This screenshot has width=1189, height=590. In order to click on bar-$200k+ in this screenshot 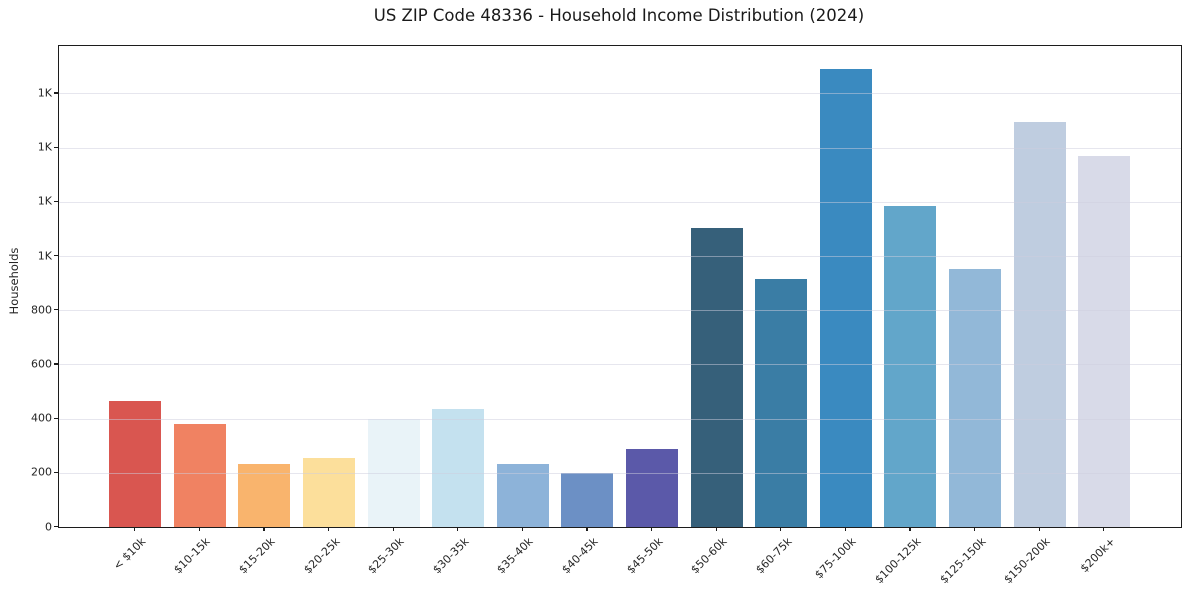, I will do `click(1104, 341)`.